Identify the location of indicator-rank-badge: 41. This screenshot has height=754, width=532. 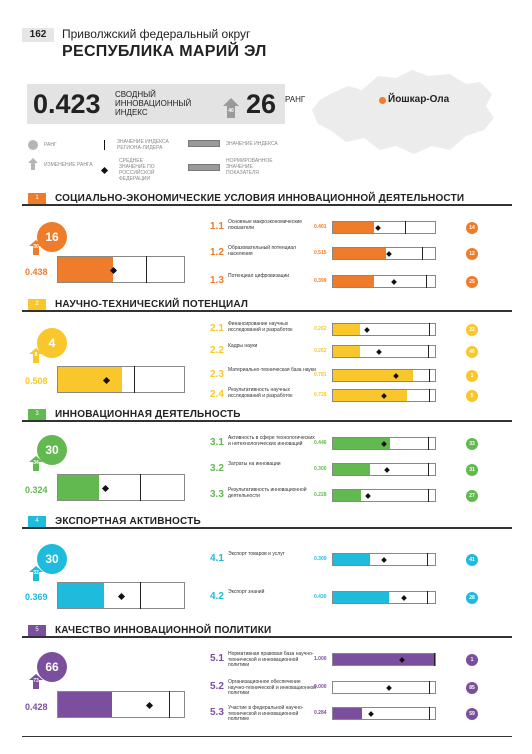
(472, 560).